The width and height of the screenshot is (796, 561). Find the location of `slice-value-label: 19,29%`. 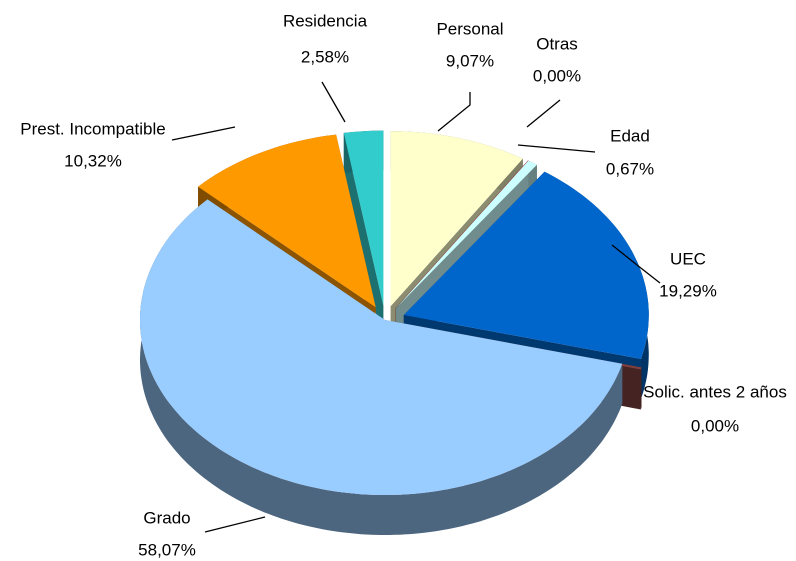

slice-value-label: 19,29% is located at coordinates (688, 290).